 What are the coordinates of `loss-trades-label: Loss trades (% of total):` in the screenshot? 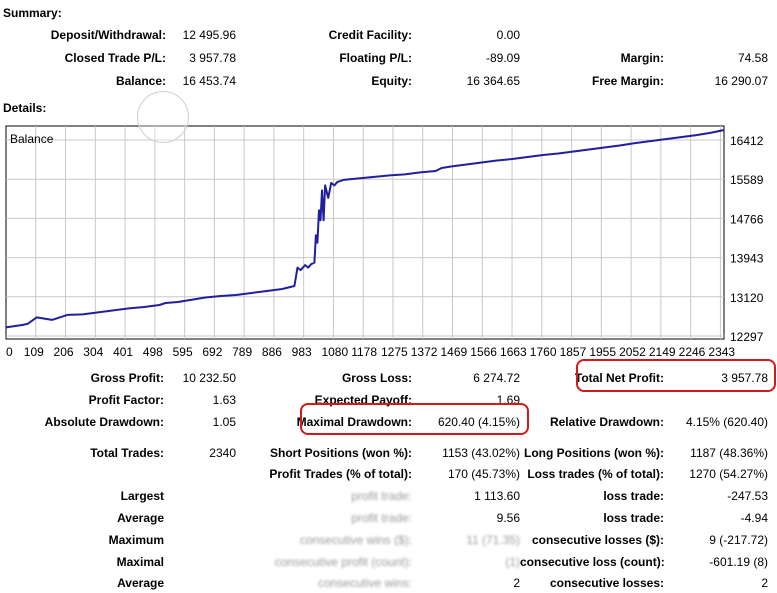 It's located at (595, 474).